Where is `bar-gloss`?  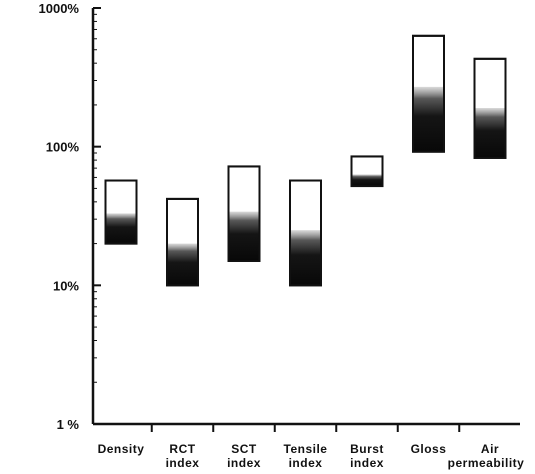
bar-gloss is located at coordinates (428, 93).